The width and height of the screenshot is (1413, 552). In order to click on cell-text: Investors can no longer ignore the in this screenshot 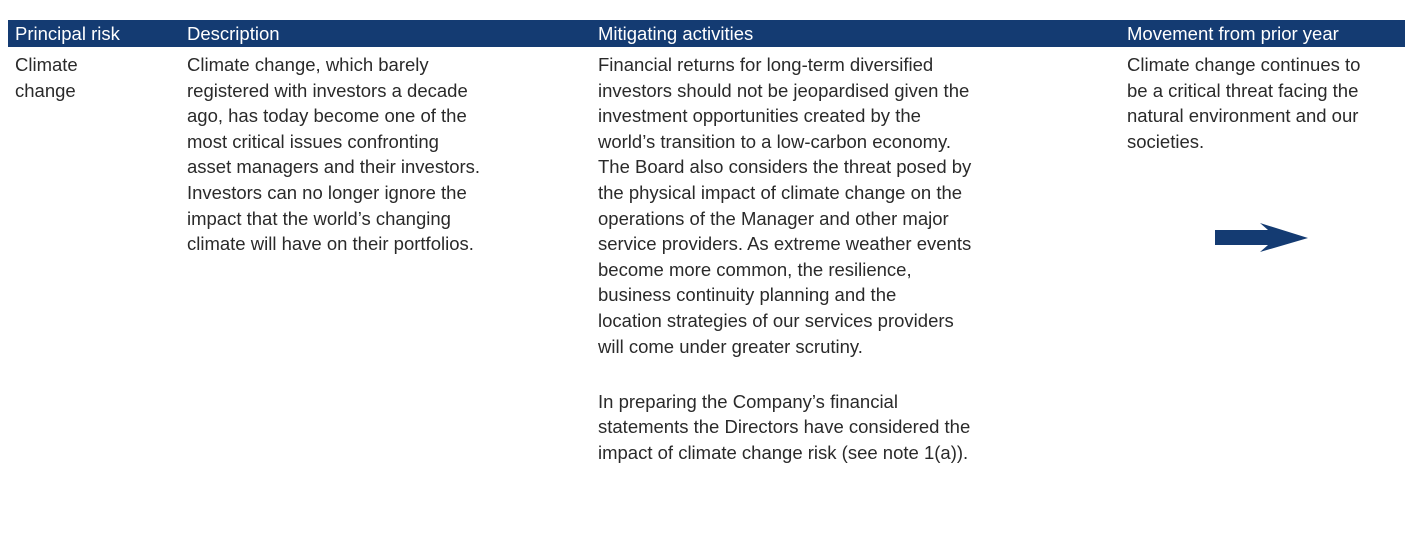, I will do `click(327, 192)`.